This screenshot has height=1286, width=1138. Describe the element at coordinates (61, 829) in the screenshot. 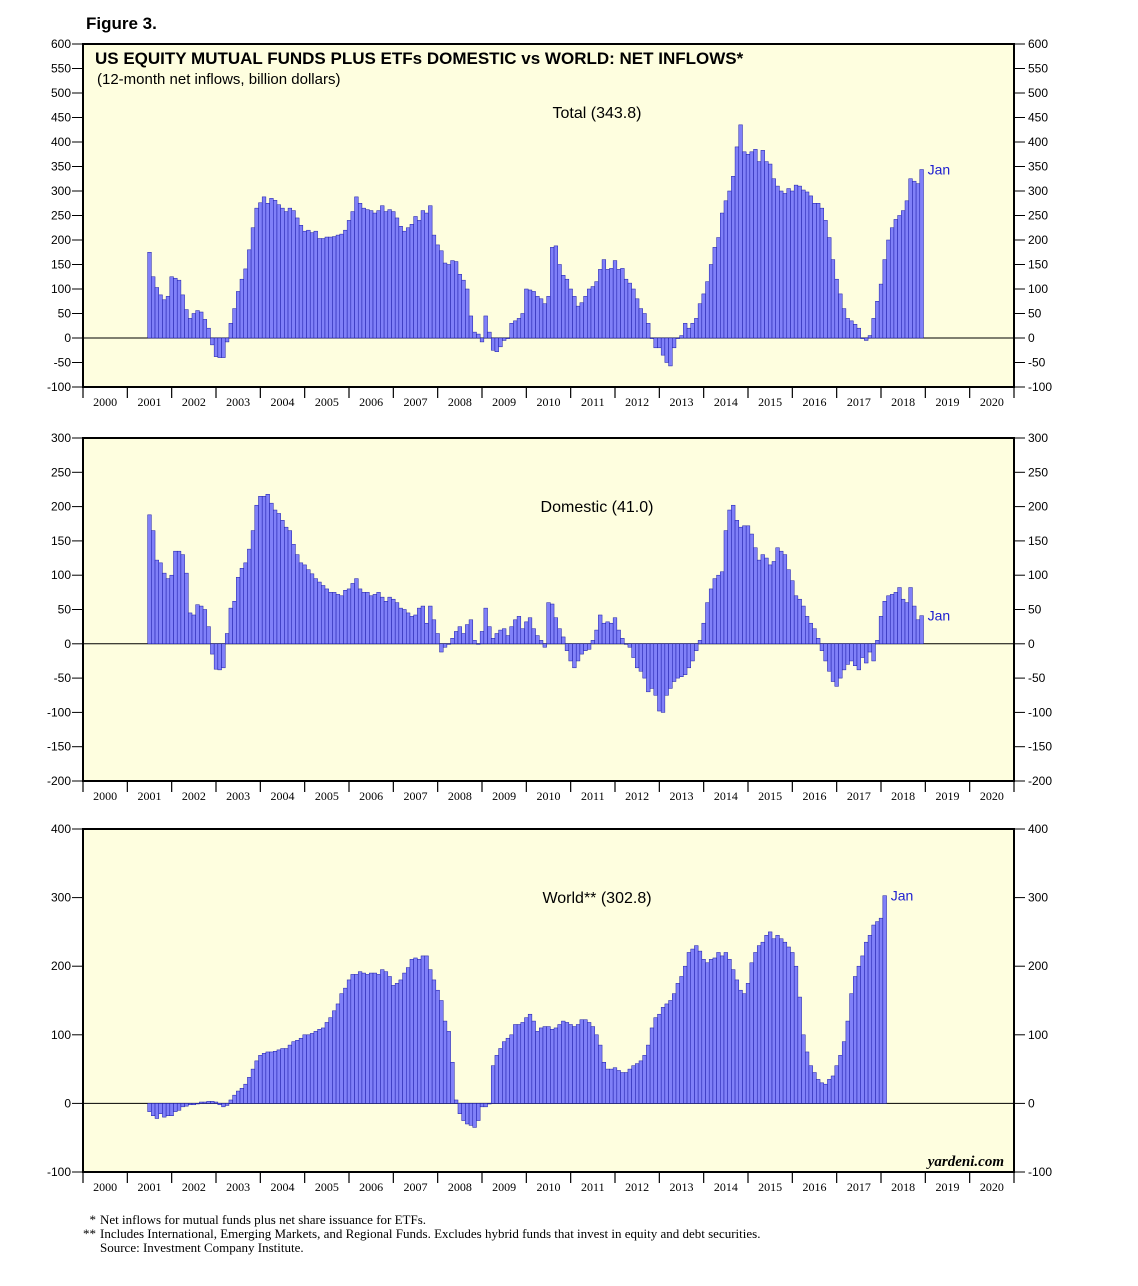

I see `y-tick-label-left: 400` at that location.